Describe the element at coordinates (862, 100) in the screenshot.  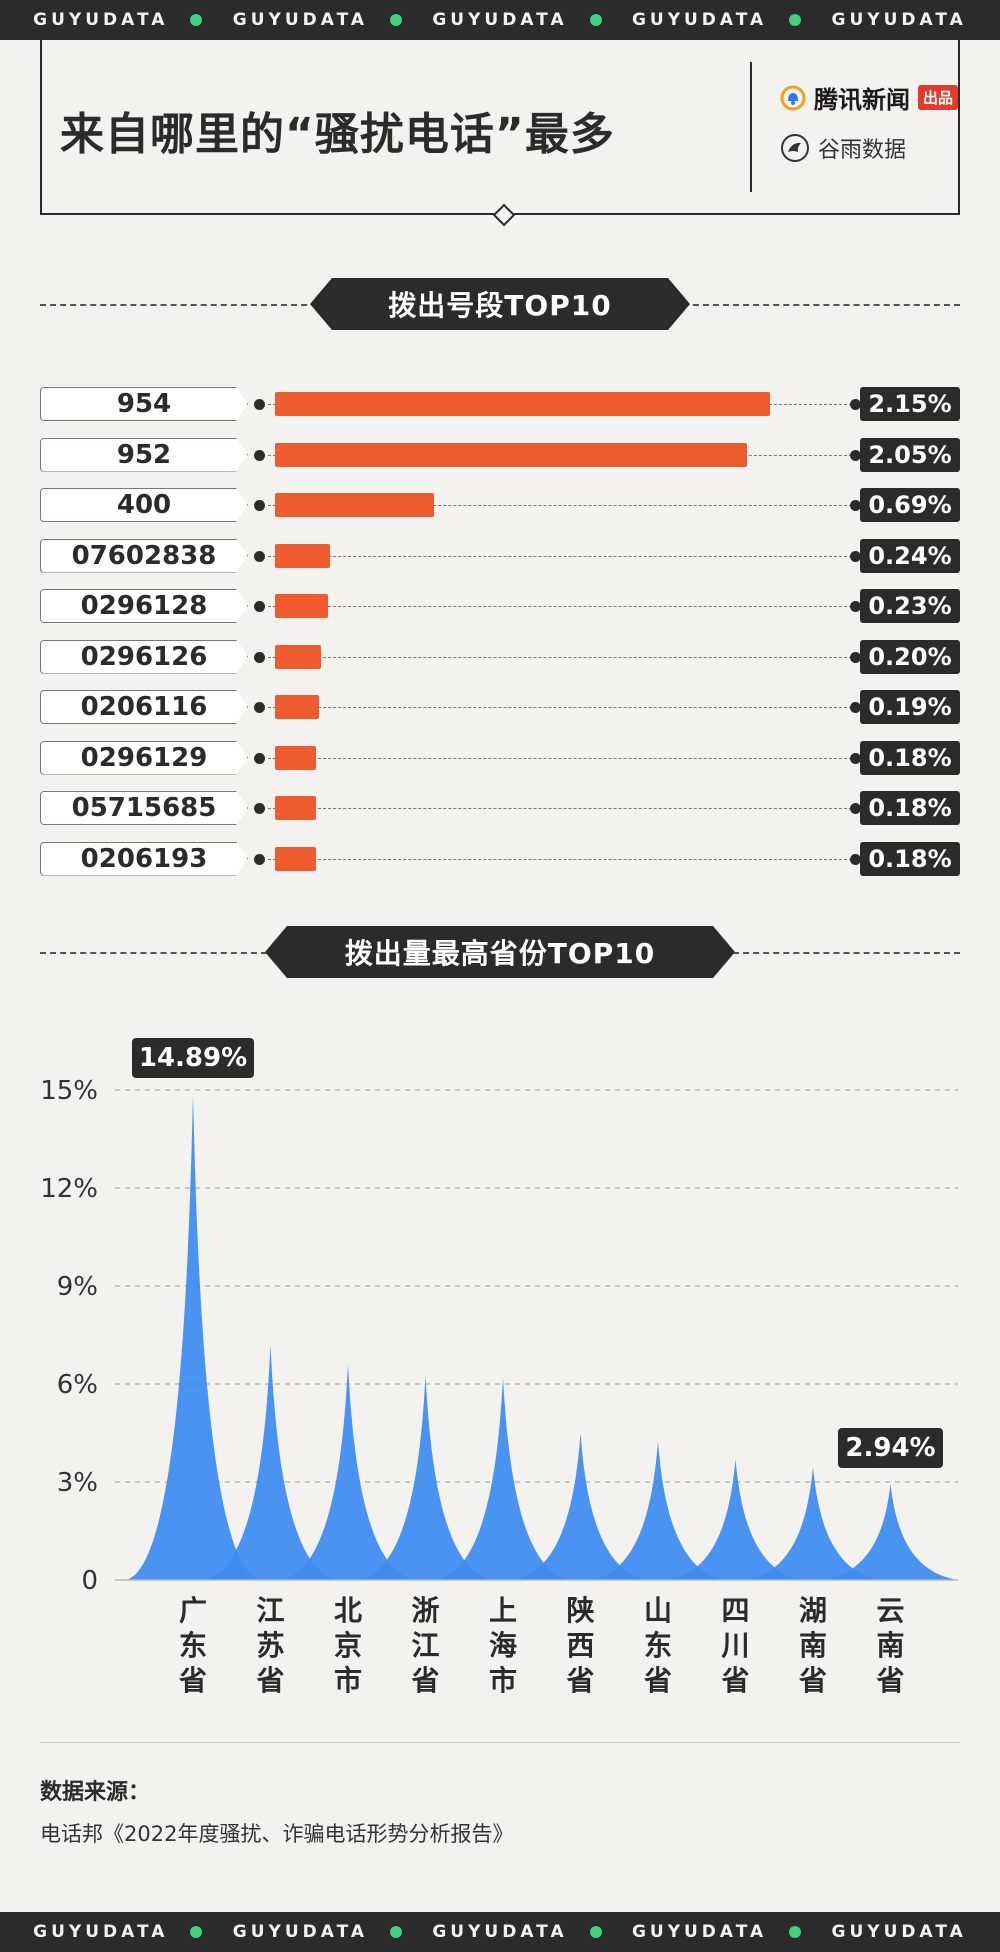
I see `logo1-text: 腾讯新闻` at that location.